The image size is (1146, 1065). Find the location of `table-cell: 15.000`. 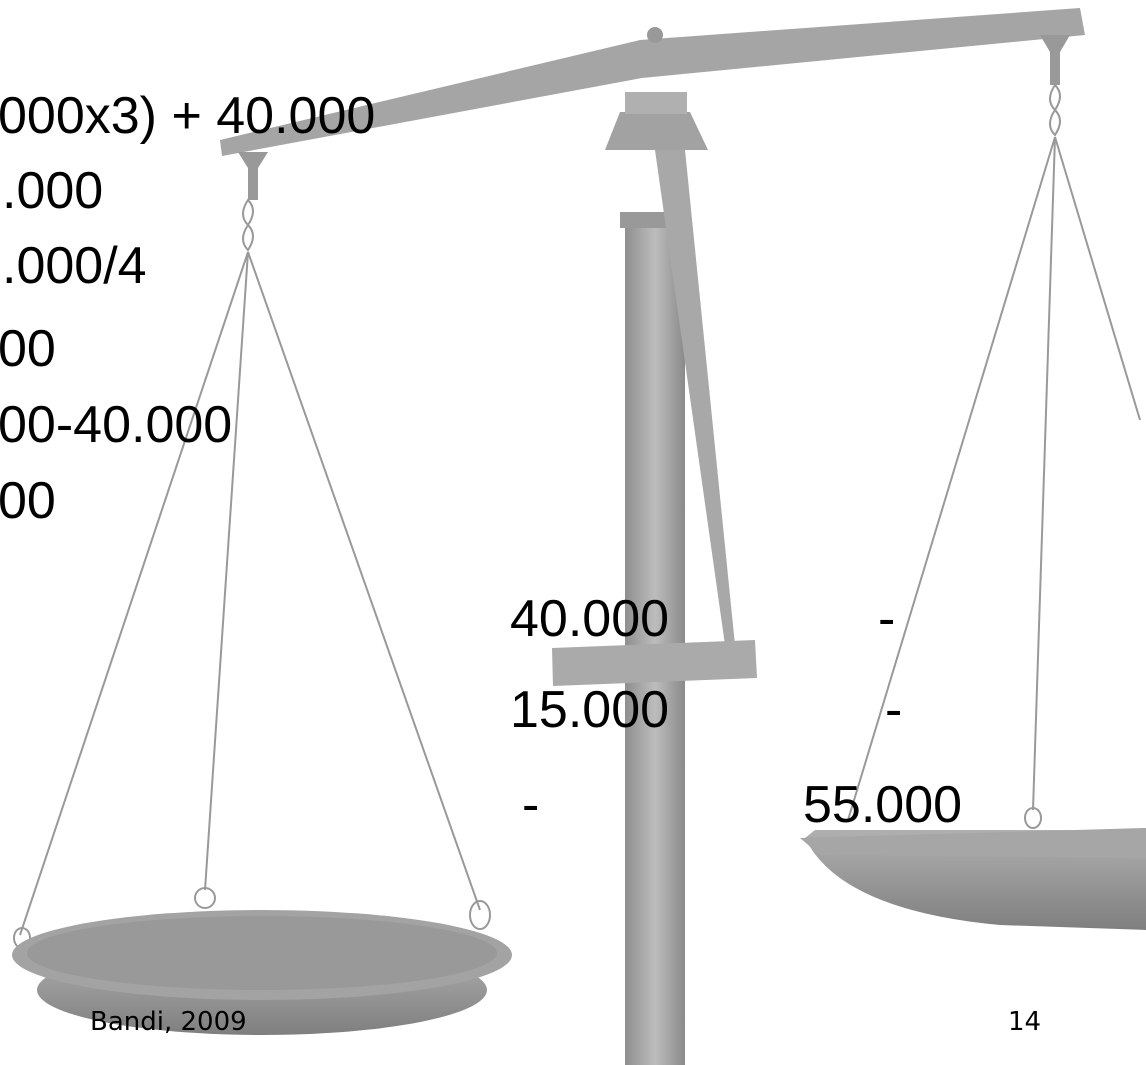

table-cell: 15.000 is located at coordinates (589, 710).